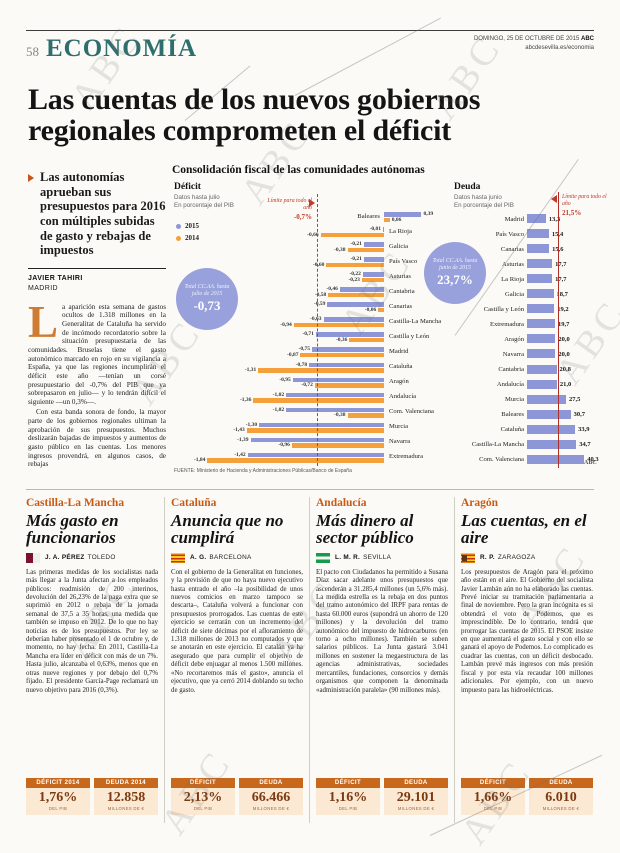 The width and height of the screenshot is (620, 853). I want to click on total-value: -0,73, so click(207, 306).